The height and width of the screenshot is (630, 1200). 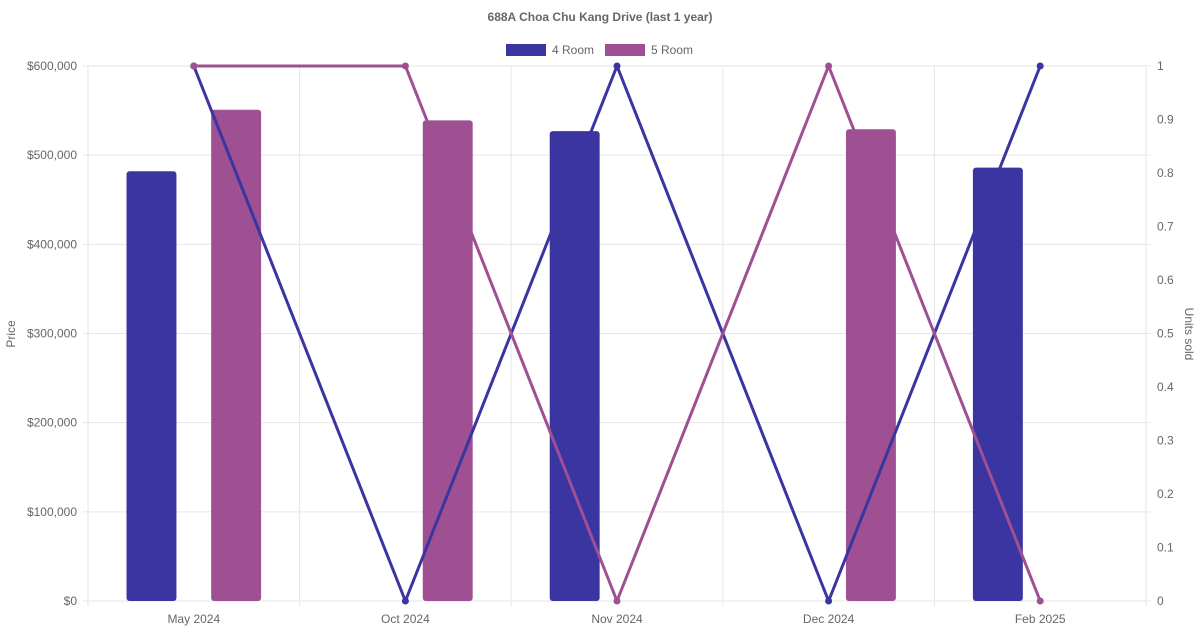 I want to click on y2-axis-ticks: 0 0.1 0.2 0.3 0.4 0.5 0.6 0.7 0.8 0.9 1, so click(x=1165, y=333).